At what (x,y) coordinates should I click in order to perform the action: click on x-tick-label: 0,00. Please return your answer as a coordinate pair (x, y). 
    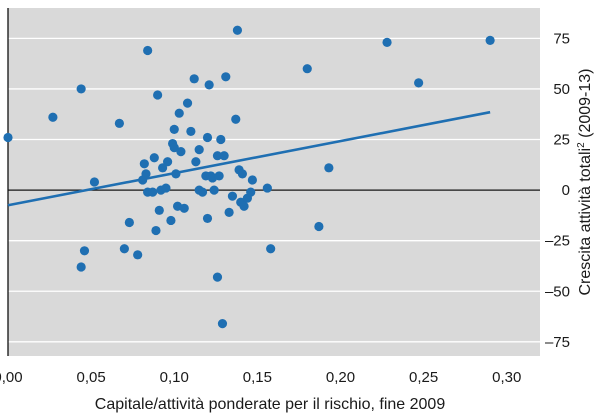
    Looking at the image, I should click on (11, 377).